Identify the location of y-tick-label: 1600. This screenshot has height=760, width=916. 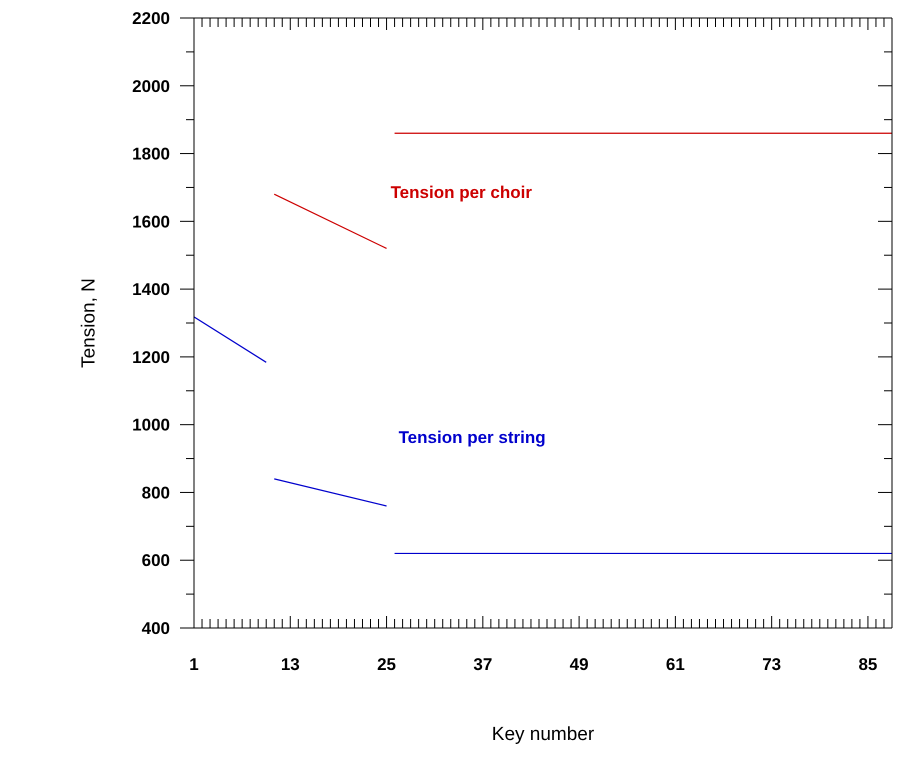
(151, 222).